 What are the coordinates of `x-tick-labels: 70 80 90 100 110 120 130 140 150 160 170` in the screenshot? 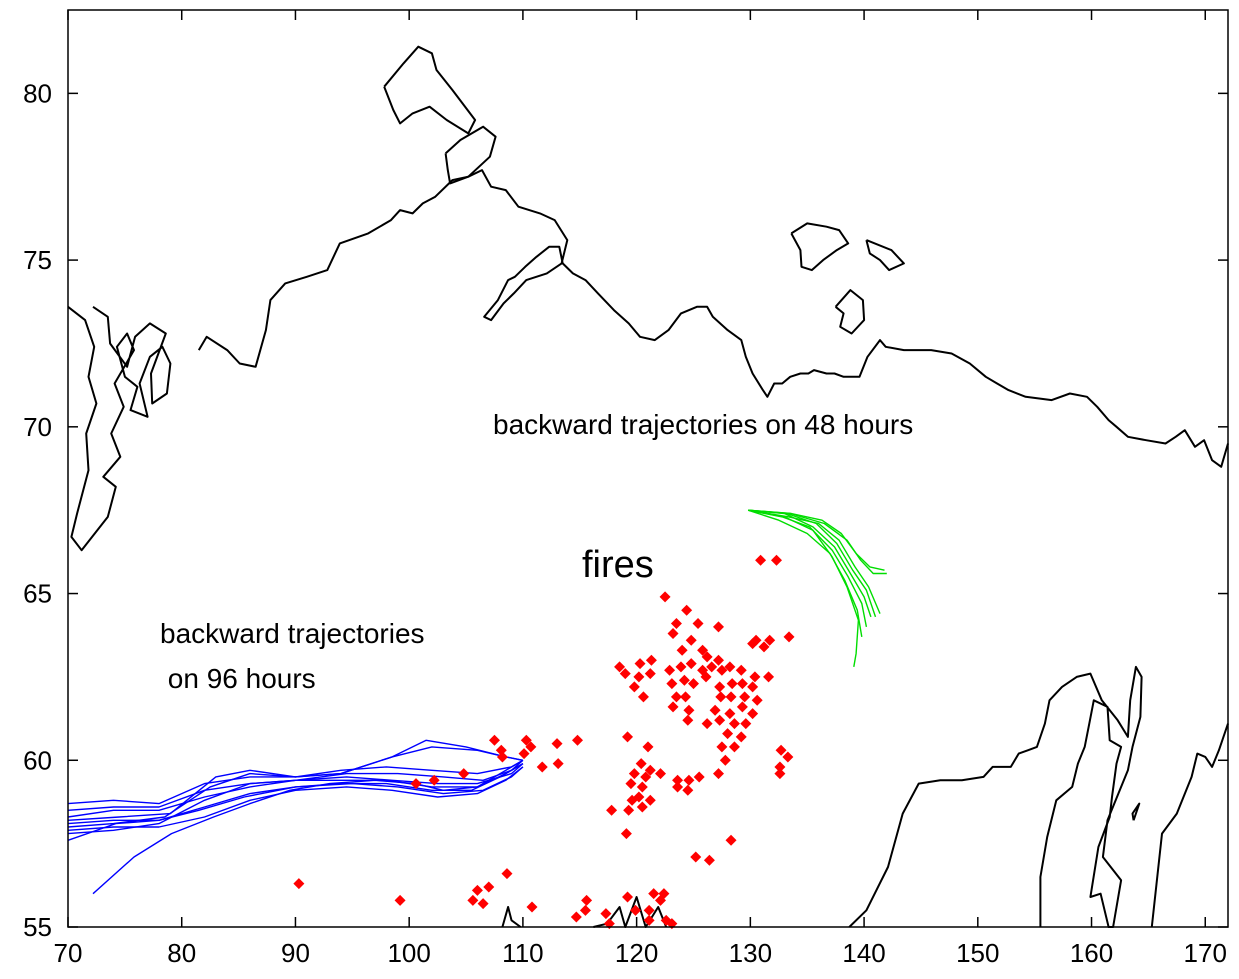 It's located at (640, 953).